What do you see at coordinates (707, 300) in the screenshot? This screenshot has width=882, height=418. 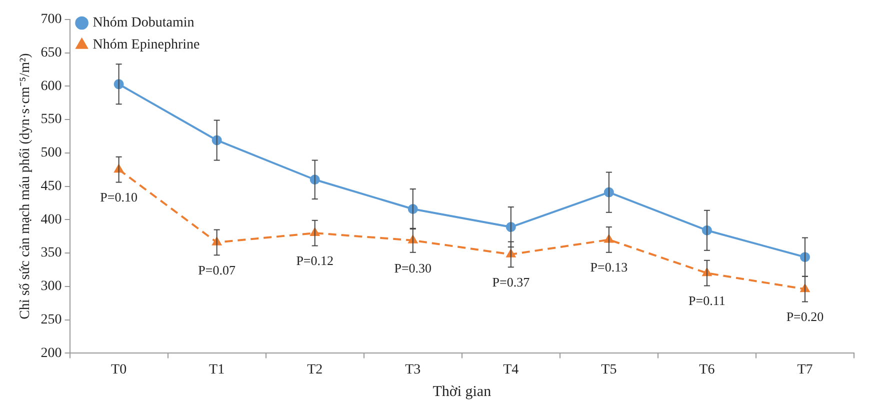 I see `annotation: P=0.11` at bounding box center [707, 300].